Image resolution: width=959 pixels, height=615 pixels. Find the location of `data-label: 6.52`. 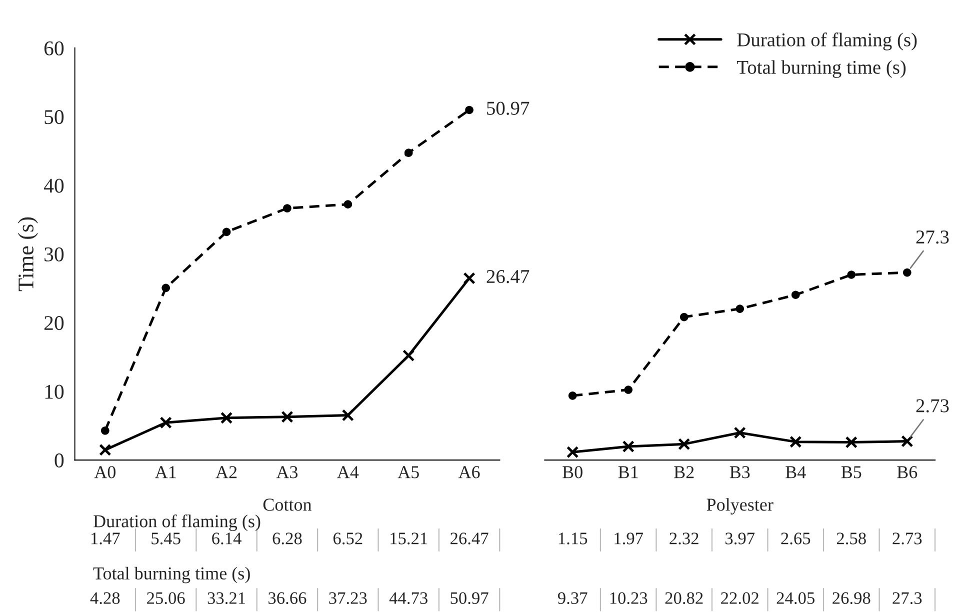

data-label: 6.52 is located at coordinates (347, 538).